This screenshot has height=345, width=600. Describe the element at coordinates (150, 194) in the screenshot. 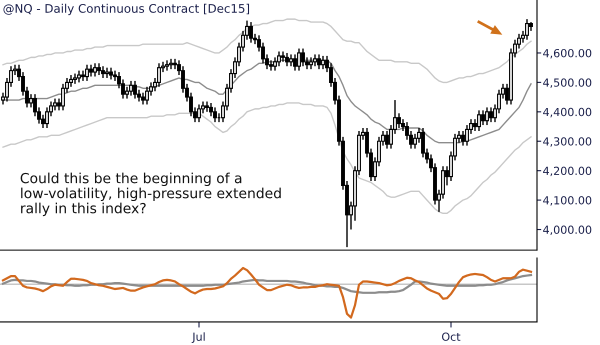

I see `annotation: Could this be the beginning of a low-volatility, high-pressure extended rally in this index?` at that location.